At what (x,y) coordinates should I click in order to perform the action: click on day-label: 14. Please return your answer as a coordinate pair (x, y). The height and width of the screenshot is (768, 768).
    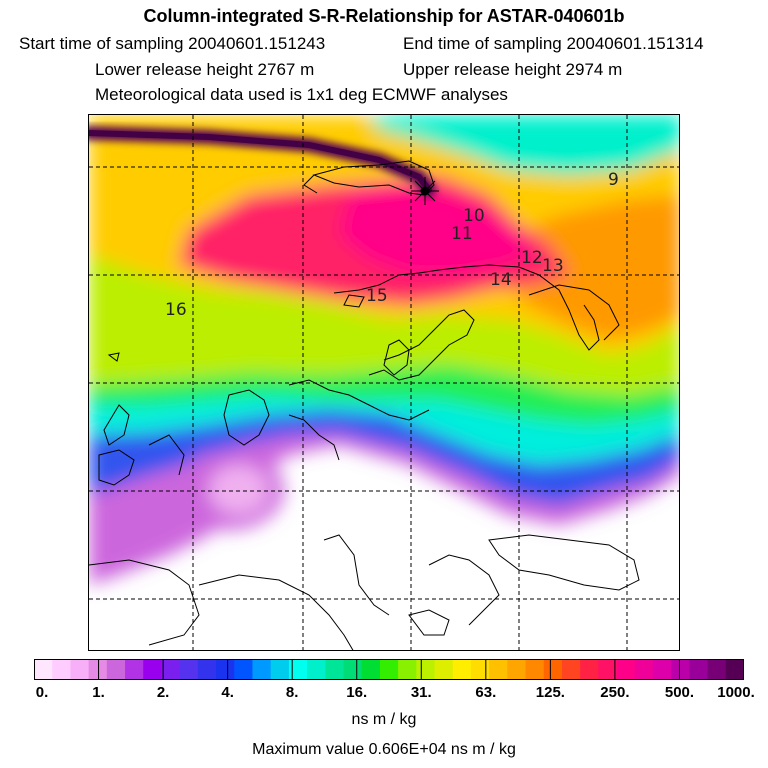
    Looking at the image, I should click on (501, 280).